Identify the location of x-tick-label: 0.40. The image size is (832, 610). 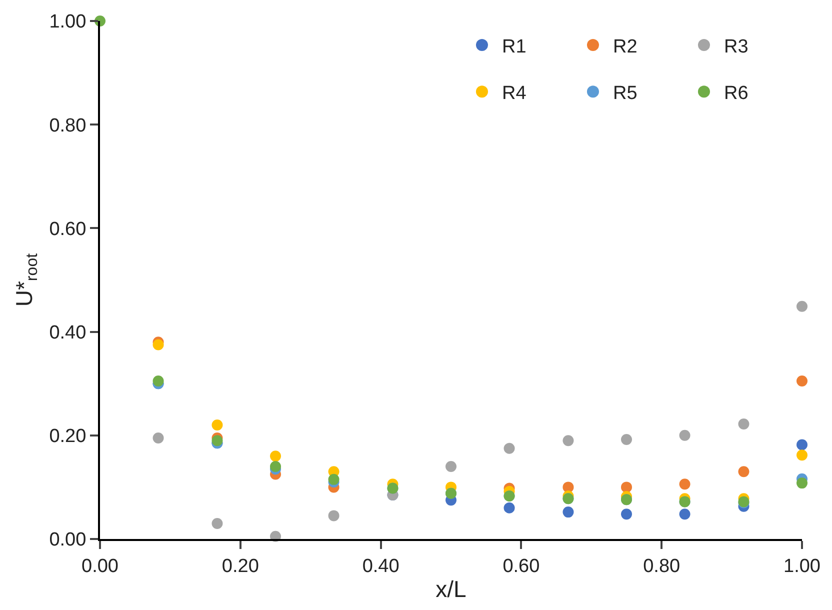
(381, 566).